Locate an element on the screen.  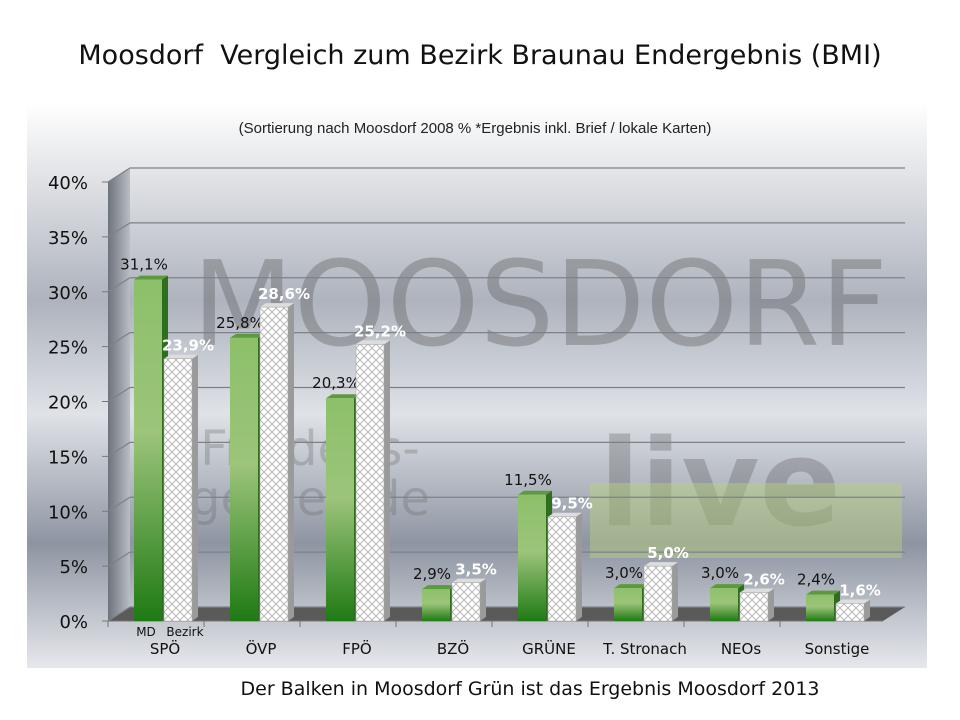
y-tick-label: 5% is located at coordinates (73, 567).